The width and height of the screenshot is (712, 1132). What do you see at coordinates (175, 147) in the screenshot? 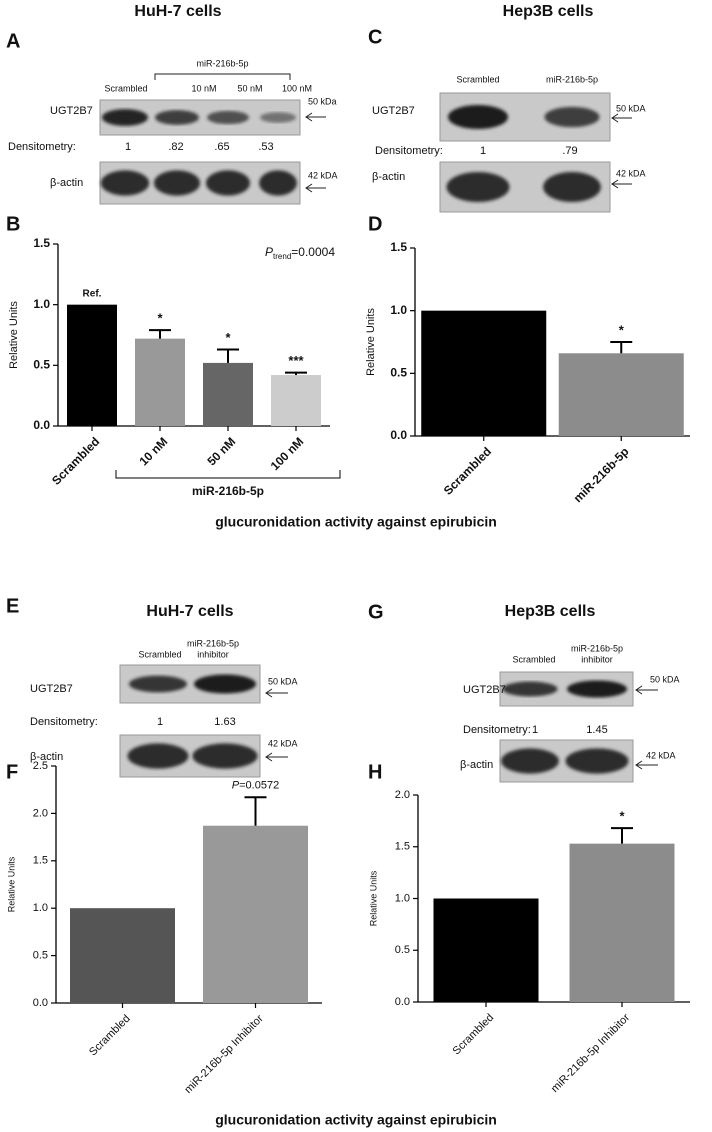
I see `densitometry-value: .82` at bounding box center [175, 147].